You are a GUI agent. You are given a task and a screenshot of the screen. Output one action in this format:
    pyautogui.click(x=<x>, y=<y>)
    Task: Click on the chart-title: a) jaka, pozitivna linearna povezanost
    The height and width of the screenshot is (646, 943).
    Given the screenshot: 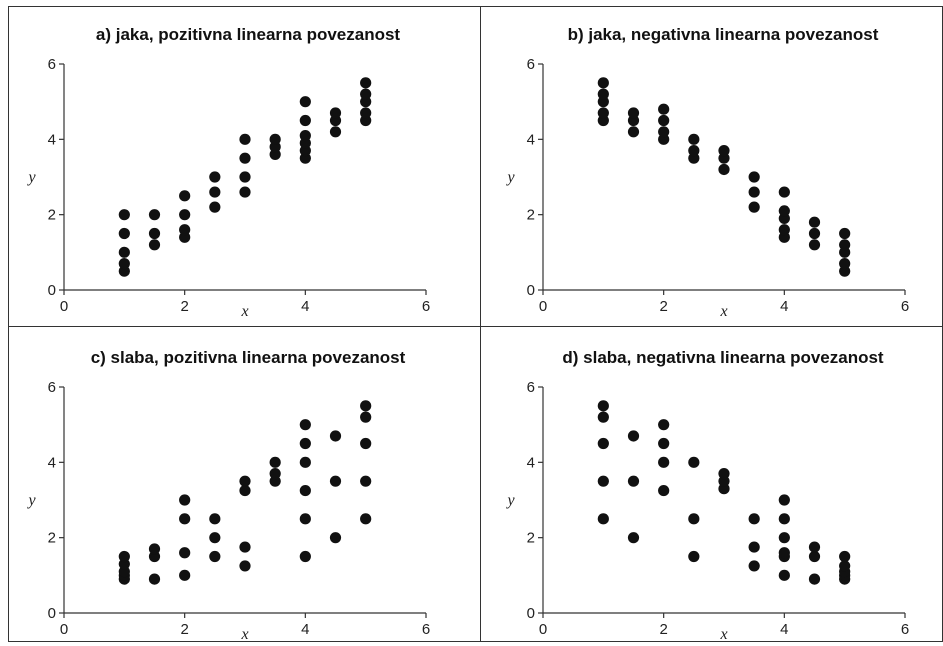 What is the action you would take?
    pyautogui.click(x=248, y=34)
    